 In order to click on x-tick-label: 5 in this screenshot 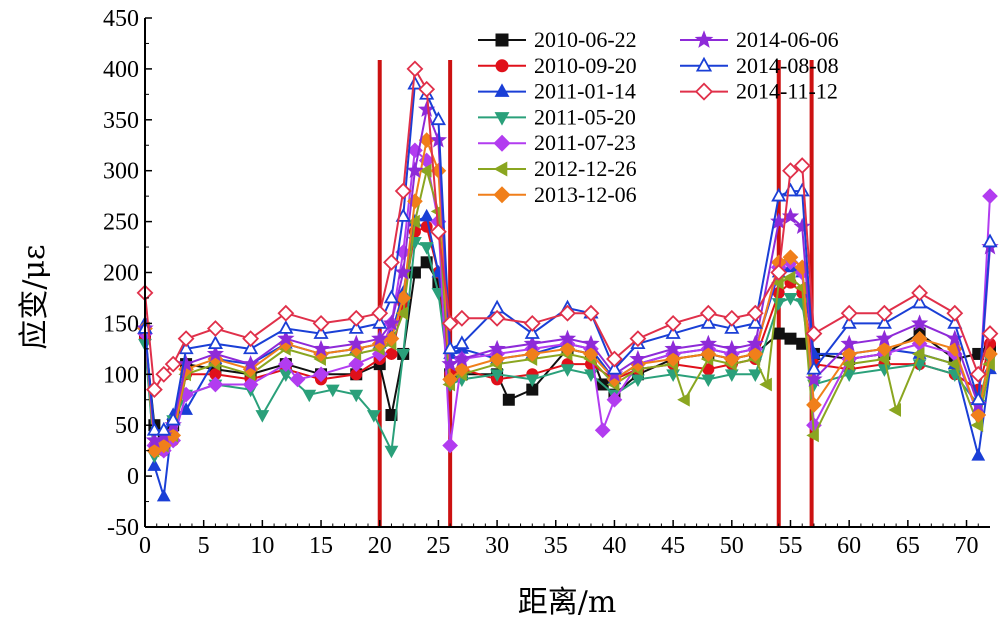, I will do `click(204, 546)`.